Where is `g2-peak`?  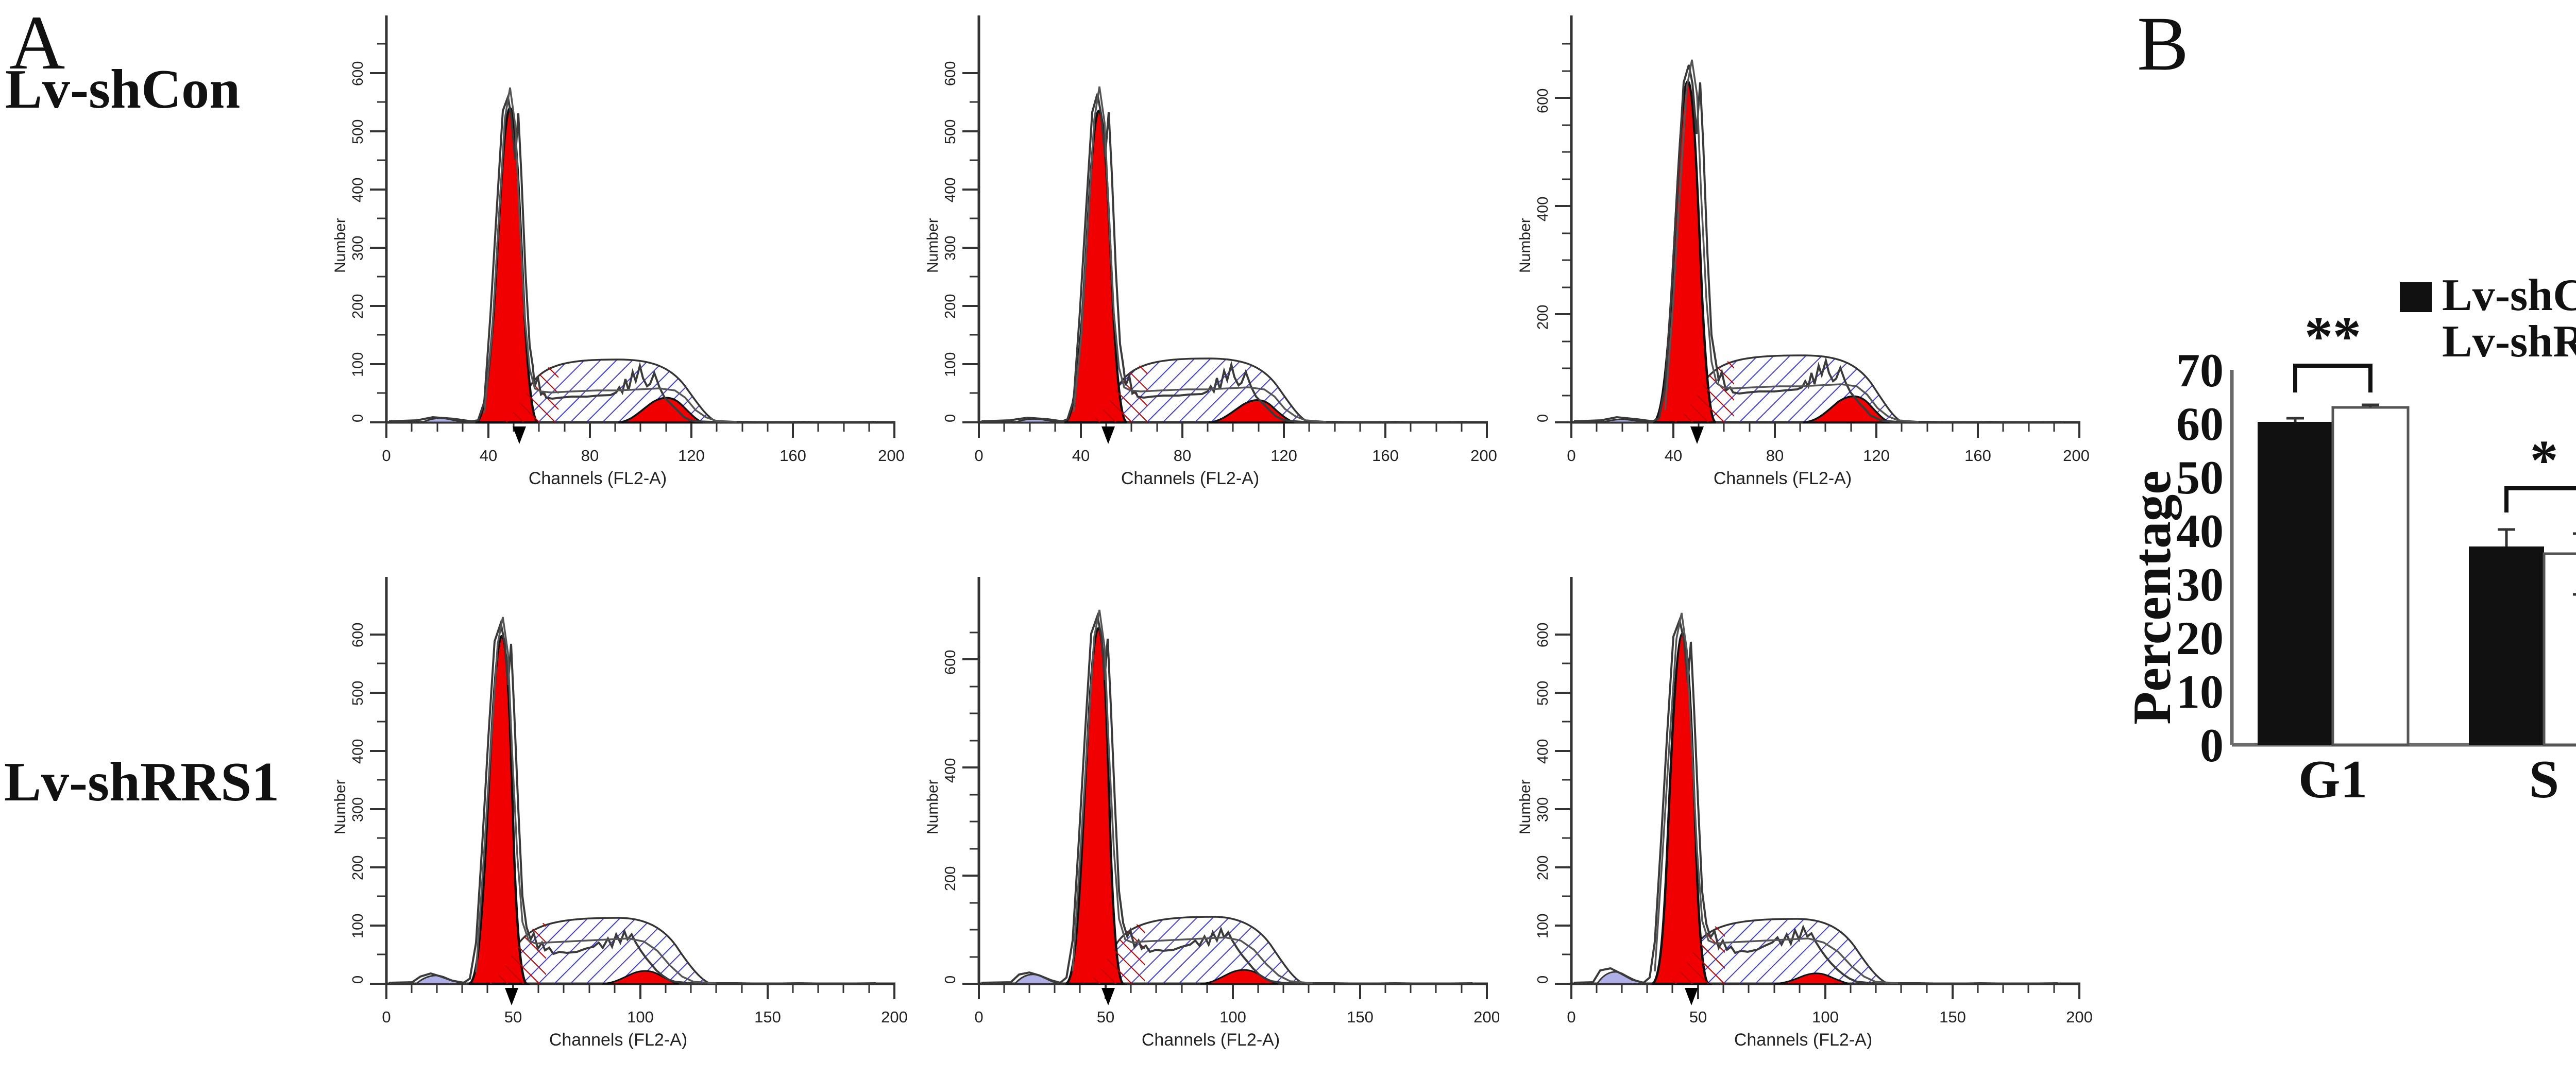
g2-peak is located at coordinates (660, 410).